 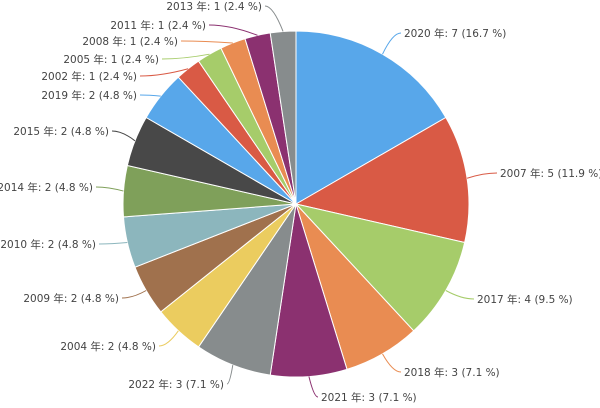 What do you see at coordinates (71, 298) in the screenshot?
I see `slice-label-2009: 2009 年: 2 (4.8 %)` at bounding box center [71, 298].